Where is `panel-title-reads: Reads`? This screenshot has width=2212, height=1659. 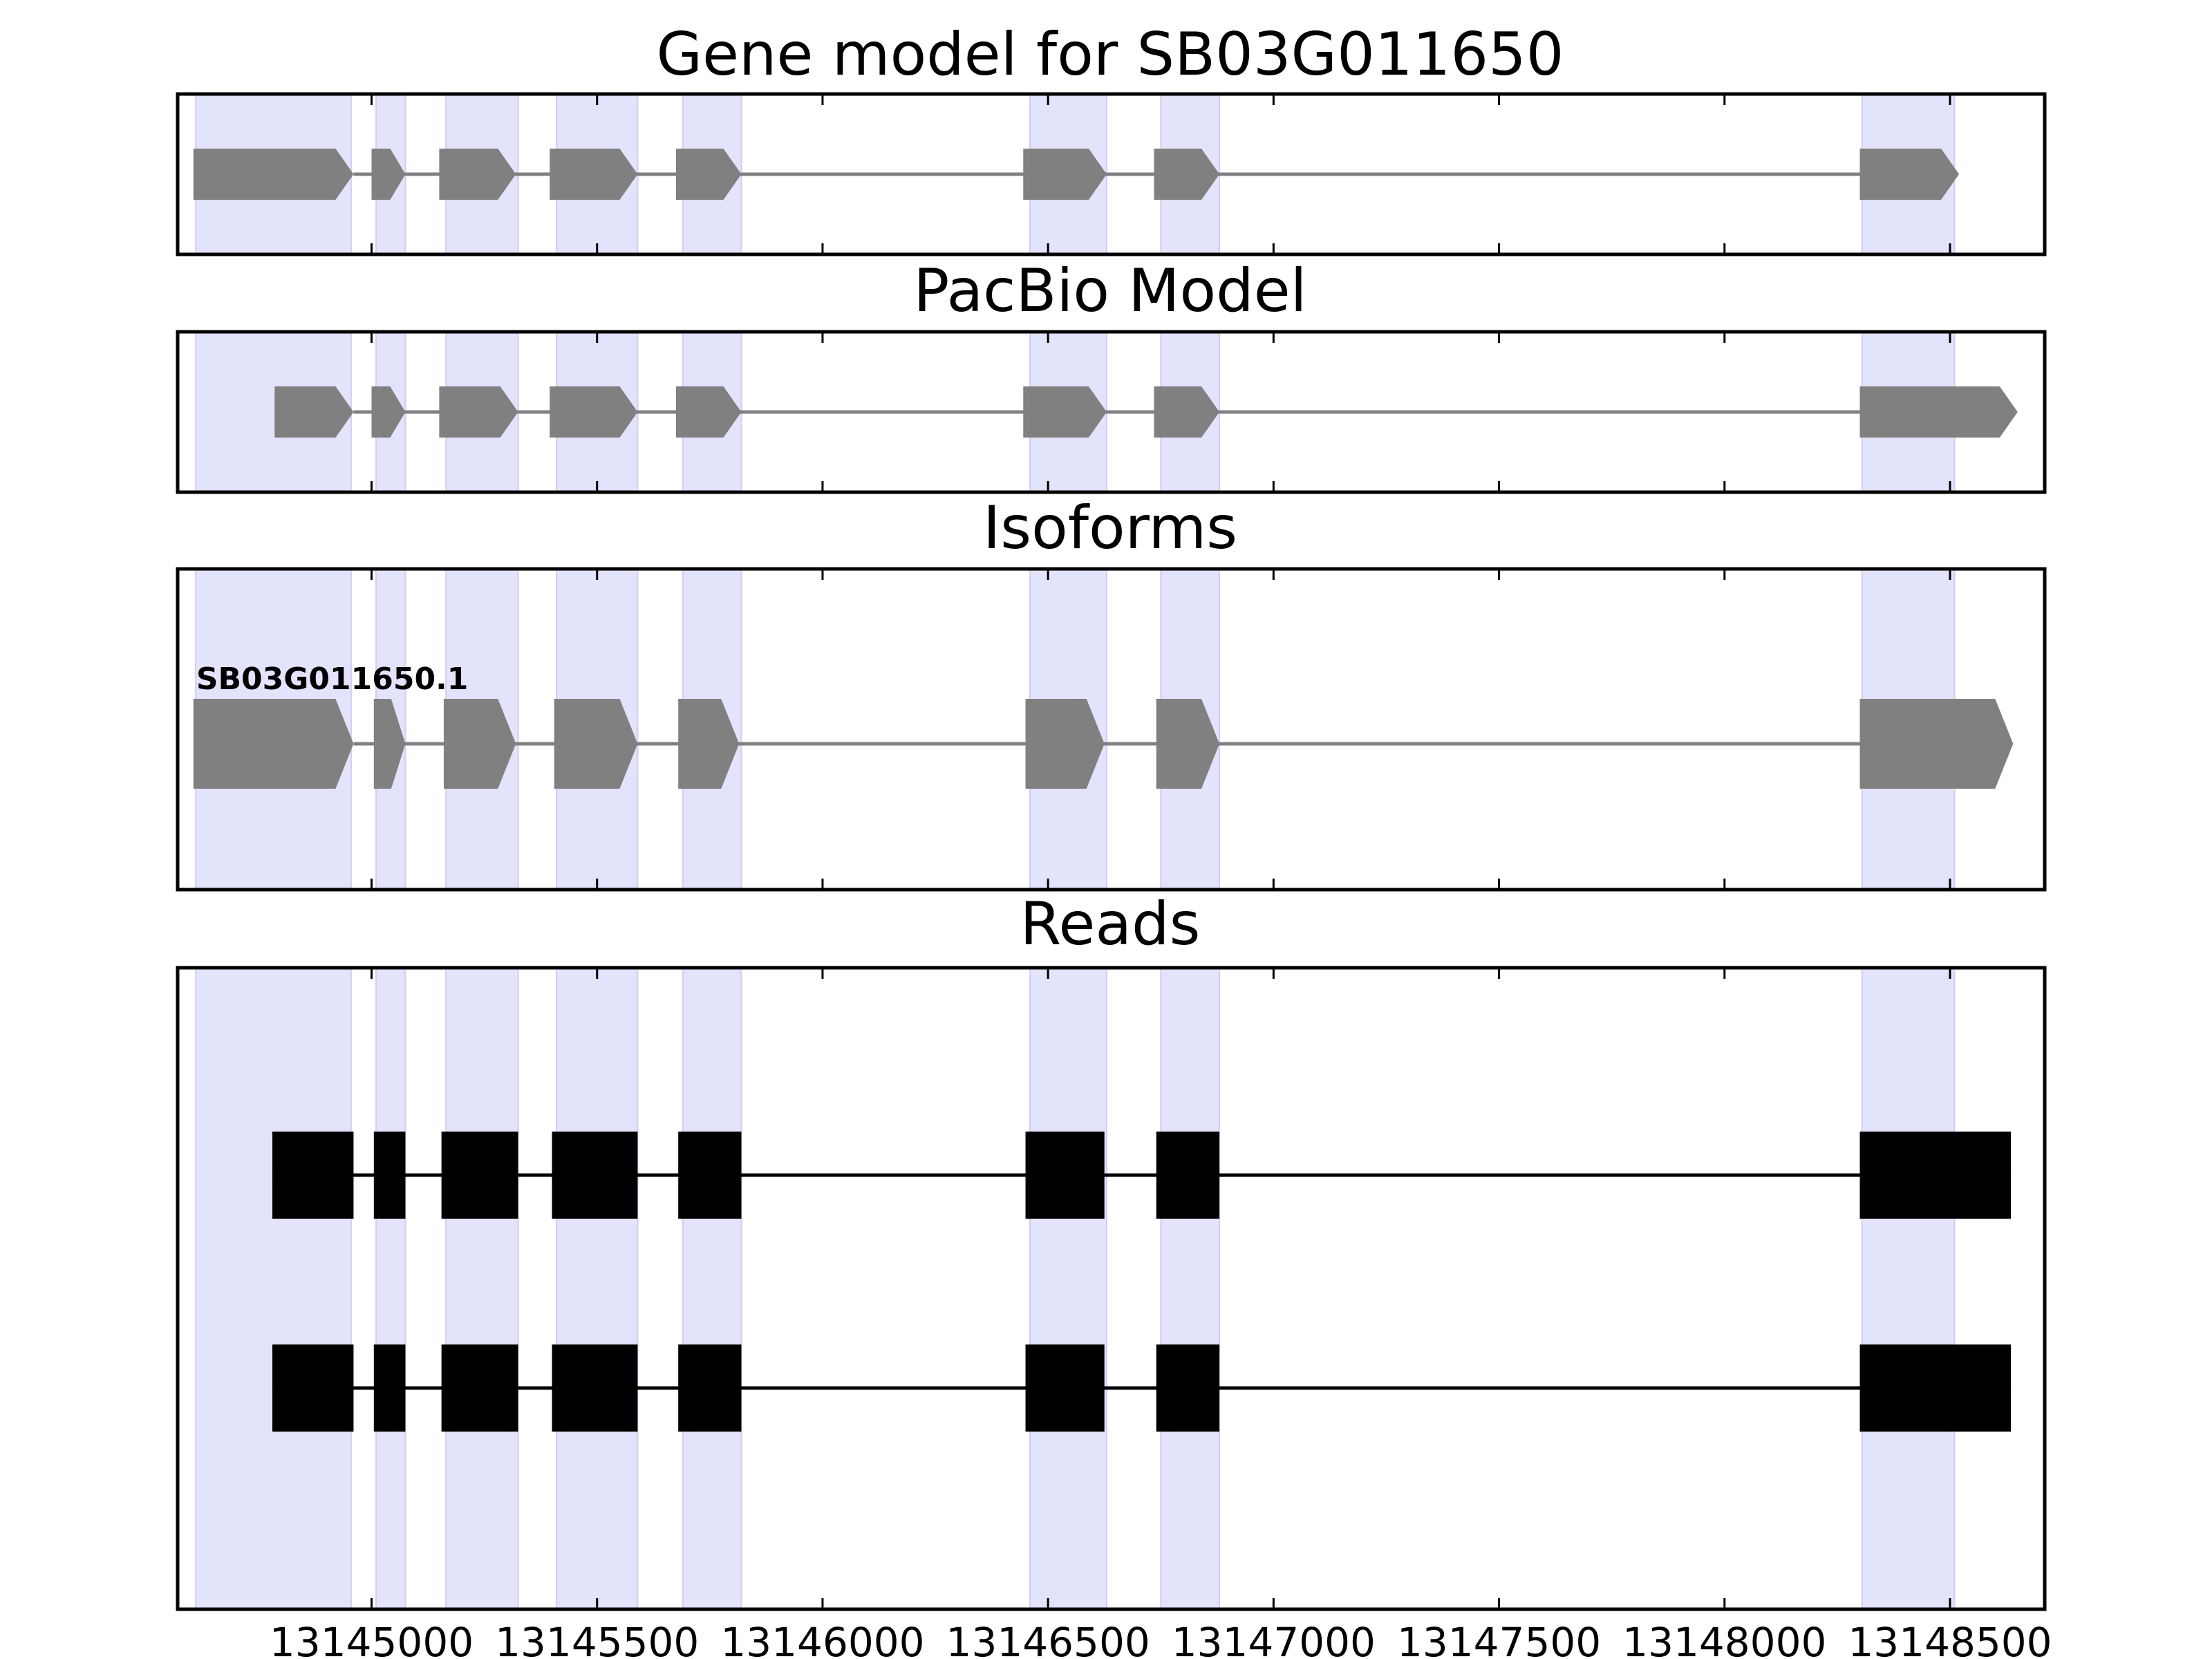 panel-title-reads: Reads is located at coordinates (1110, 924).